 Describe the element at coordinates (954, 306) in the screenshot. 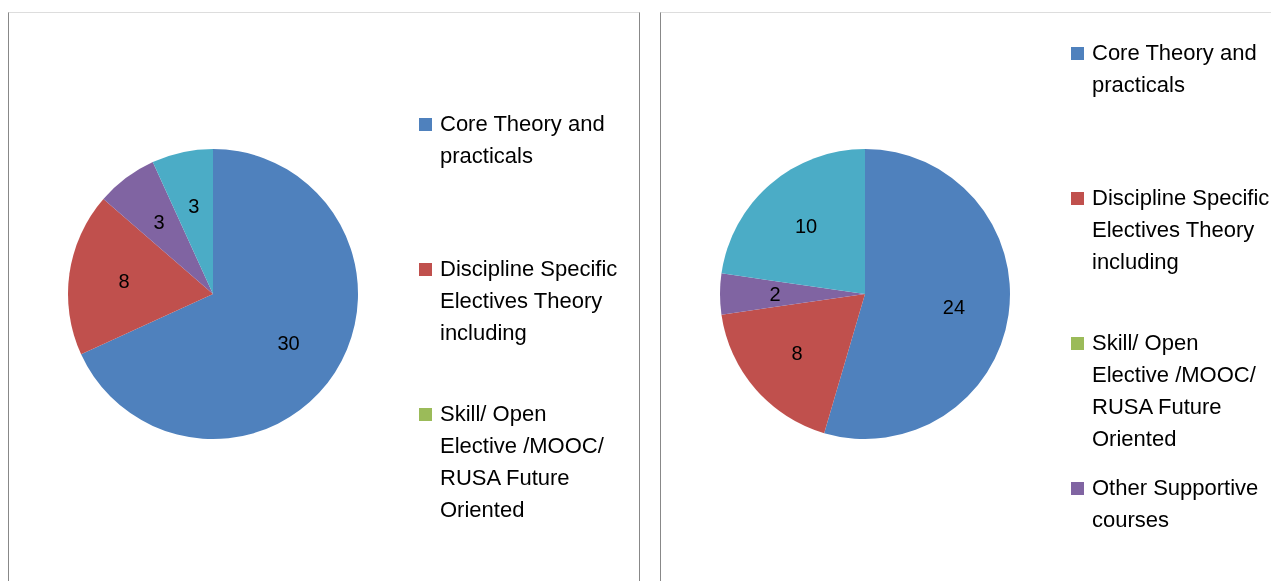

I see `data-label: 24` at that location.